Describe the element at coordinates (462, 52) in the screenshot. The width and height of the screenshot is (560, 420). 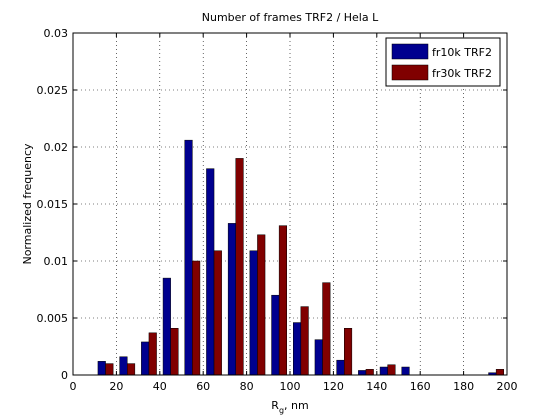
I see `legend-label-fr10k: fr10k TRF2` at that location.